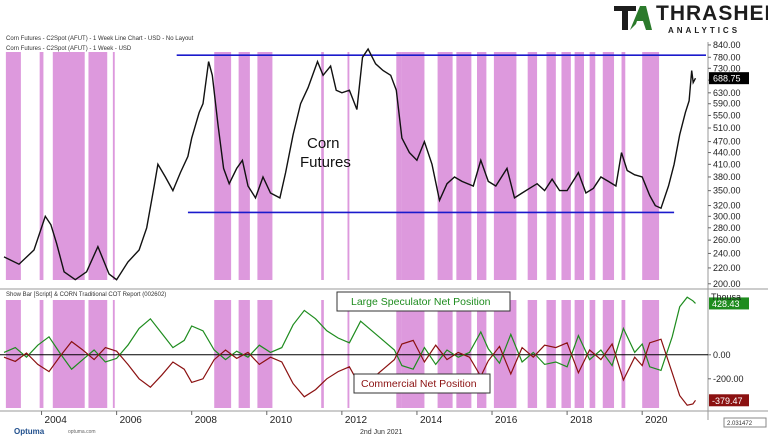 This screenshot has width=768, height=444. Describe the element at coordinates (727, 177) in the screenshot. I see `price-y-tick-label: 380.00` at that location.